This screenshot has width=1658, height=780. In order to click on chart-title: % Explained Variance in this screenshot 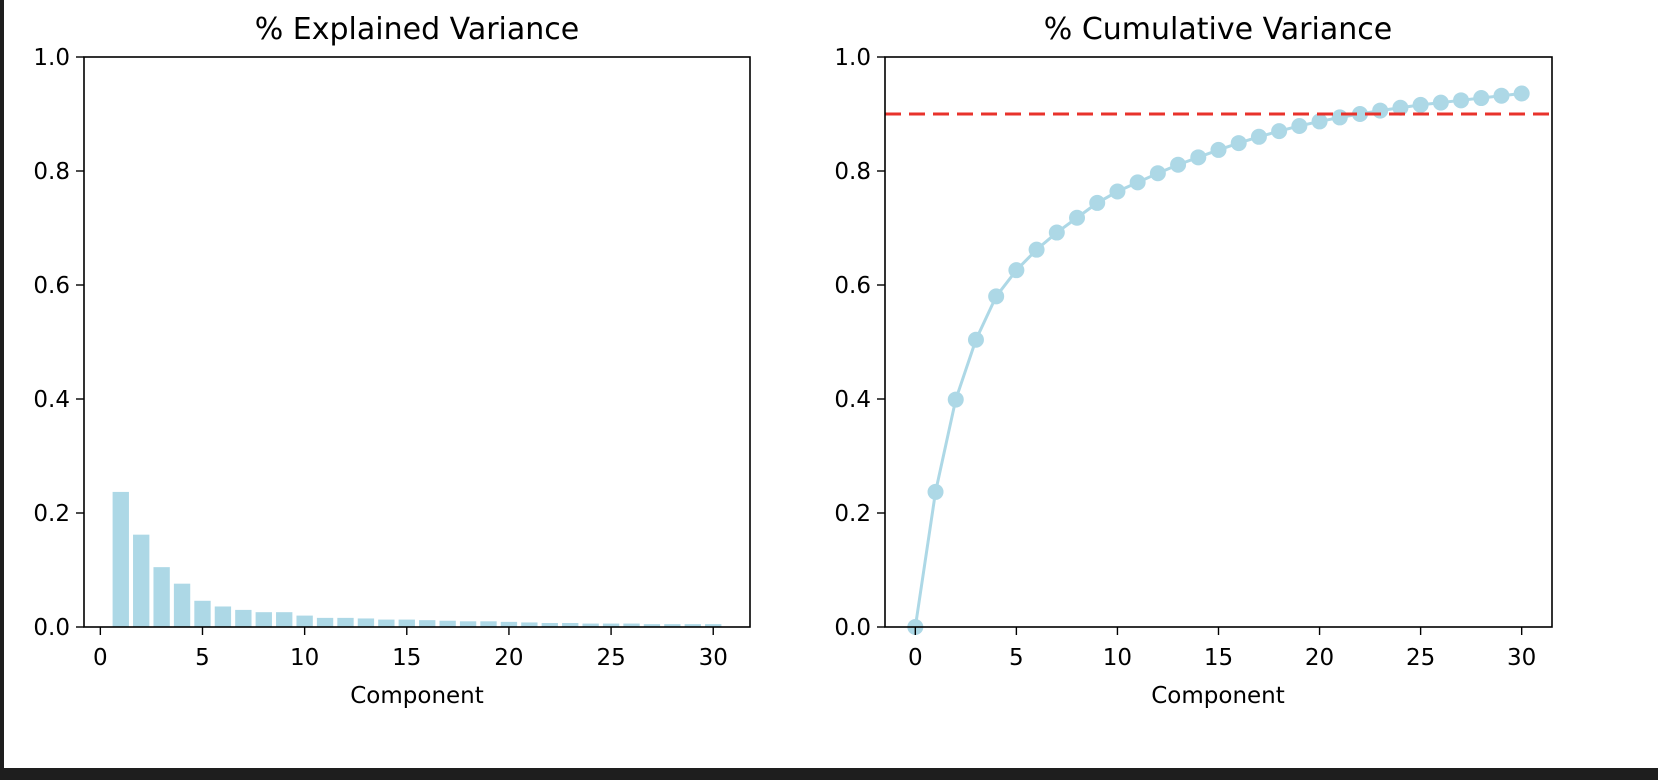, I will do `click(417, 29)`.